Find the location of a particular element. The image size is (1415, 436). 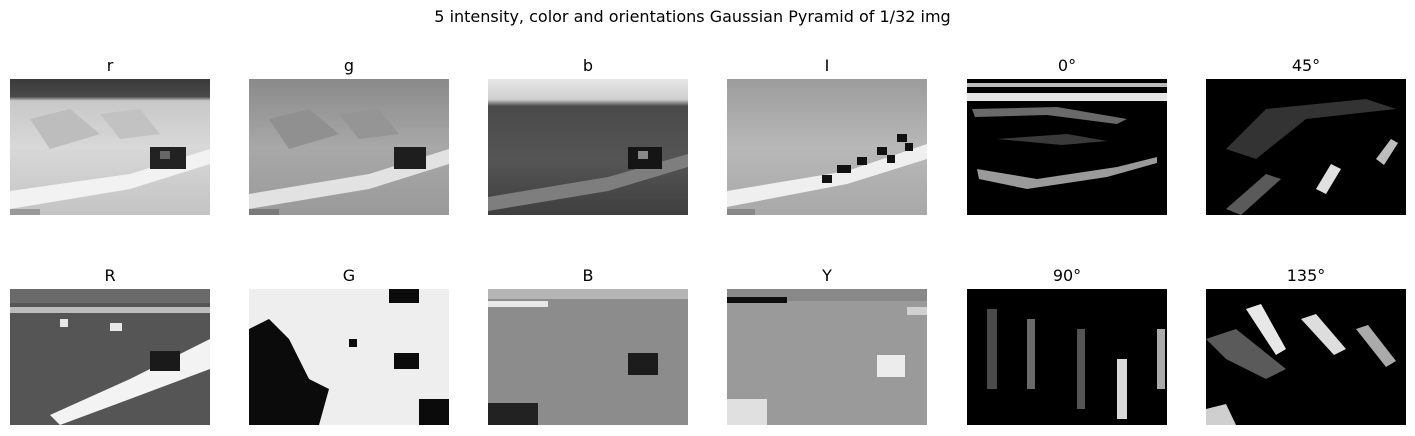

image-intensity is located at coordinates (827, 147).